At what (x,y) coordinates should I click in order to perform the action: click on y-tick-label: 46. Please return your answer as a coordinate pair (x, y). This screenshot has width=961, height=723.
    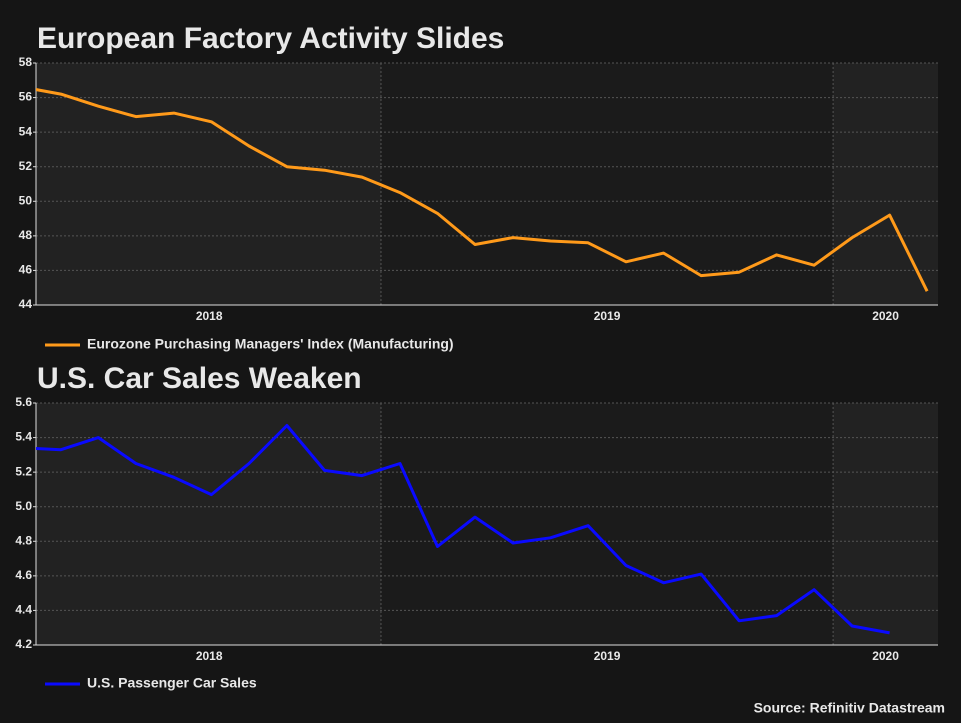
    Looking at the image, I should click on (26, 270).